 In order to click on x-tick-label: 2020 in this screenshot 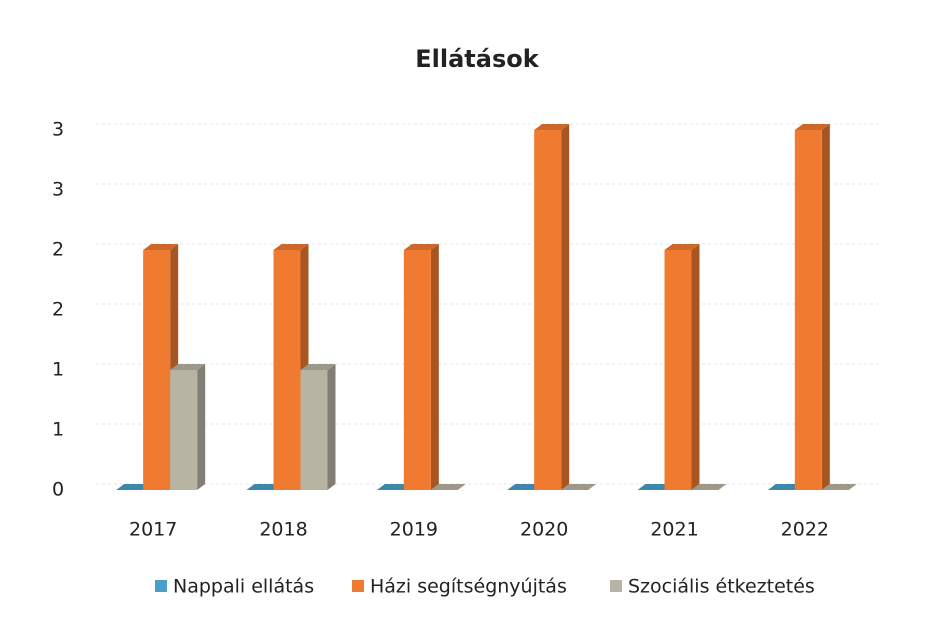, I will do `click(544, 530)`.